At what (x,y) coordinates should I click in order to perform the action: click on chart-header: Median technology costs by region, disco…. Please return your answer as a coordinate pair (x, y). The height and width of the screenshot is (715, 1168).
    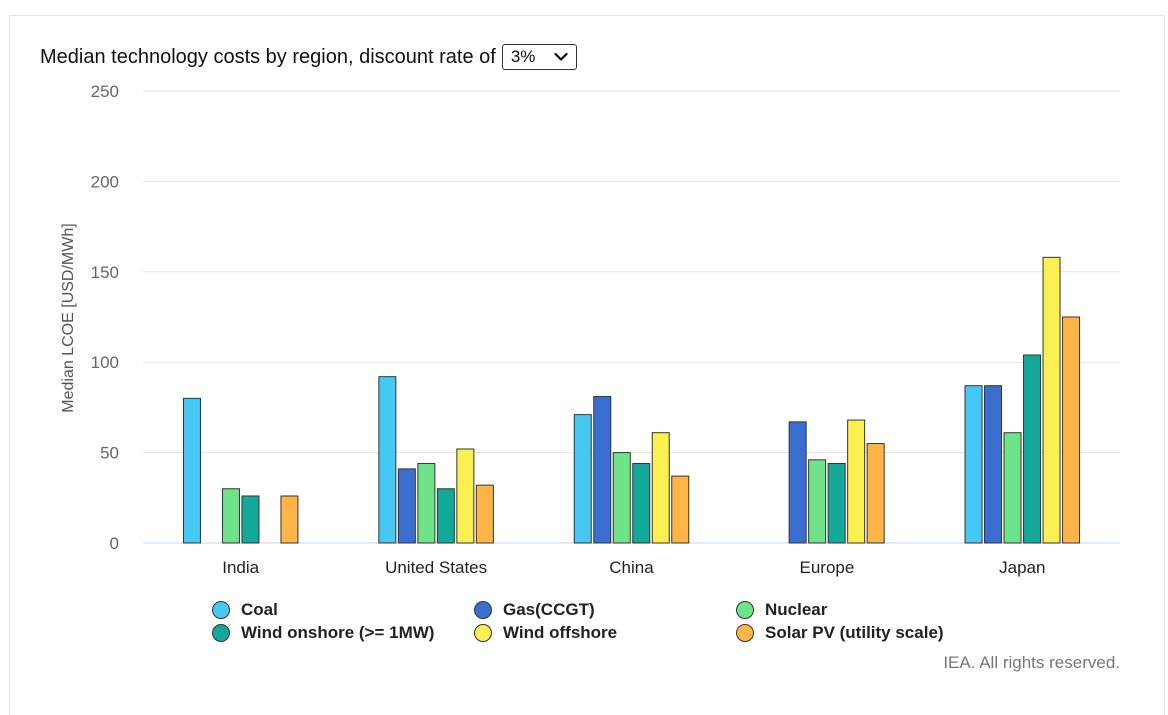
    Looking at the image, I should click on (308, 57).